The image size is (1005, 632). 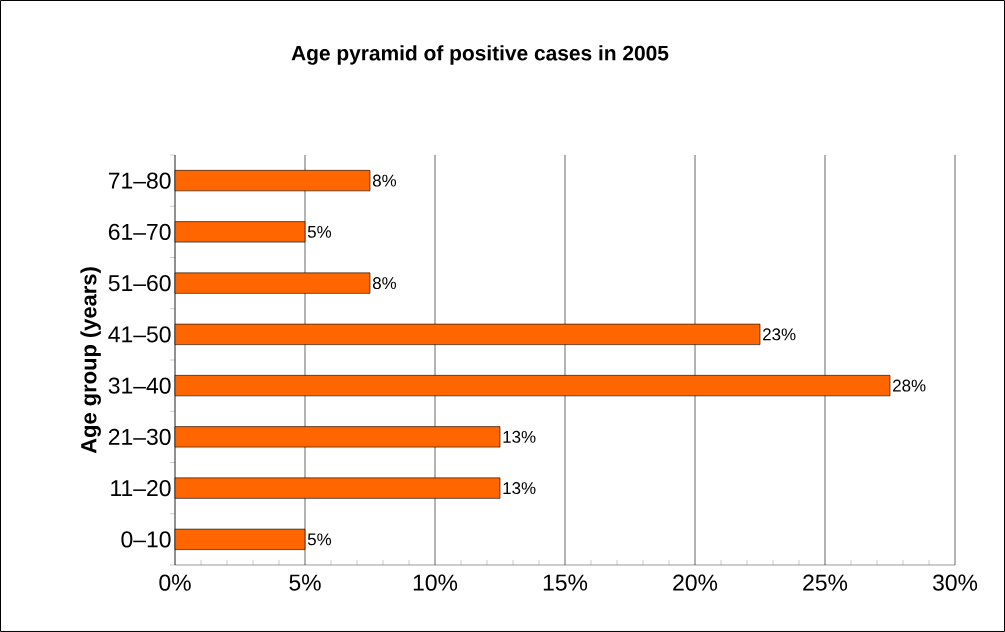 I want to click on y-tick-label: 21–30, so click(x=139, y=436).